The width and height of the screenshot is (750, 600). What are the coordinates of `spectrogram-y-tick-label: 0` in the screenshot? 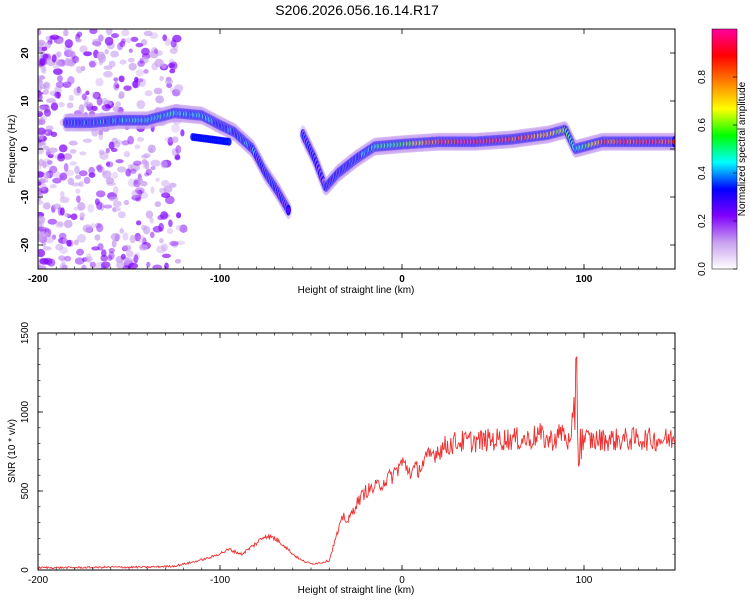 It's located at (25, 149).